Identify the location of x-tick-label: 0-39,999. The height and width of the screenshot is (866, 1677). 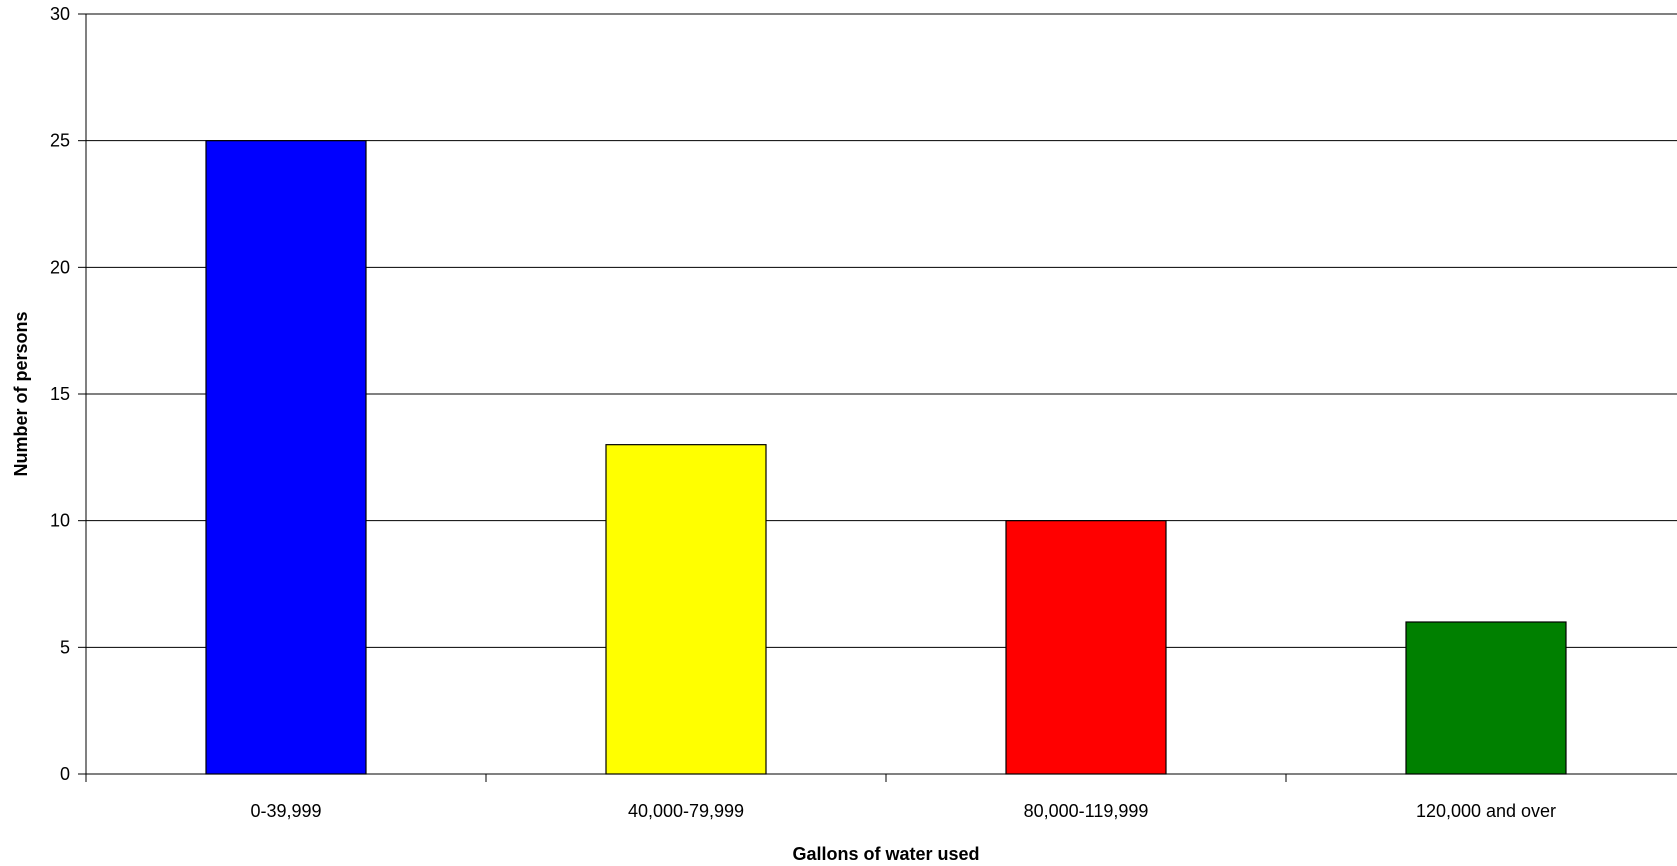
(285, 811).